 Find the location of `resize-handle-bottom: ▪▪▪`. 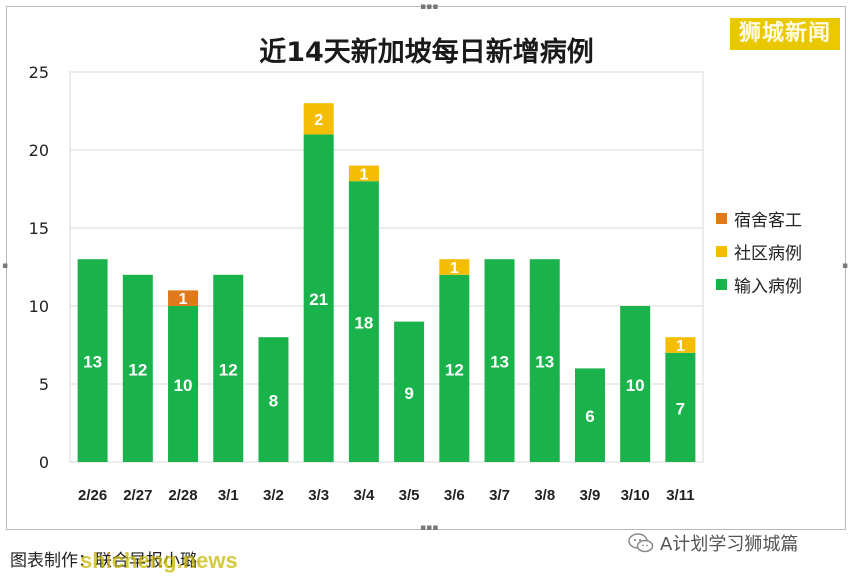

resize-handle-bottom: ▪▪▪ is located at coordinates (429, 528).